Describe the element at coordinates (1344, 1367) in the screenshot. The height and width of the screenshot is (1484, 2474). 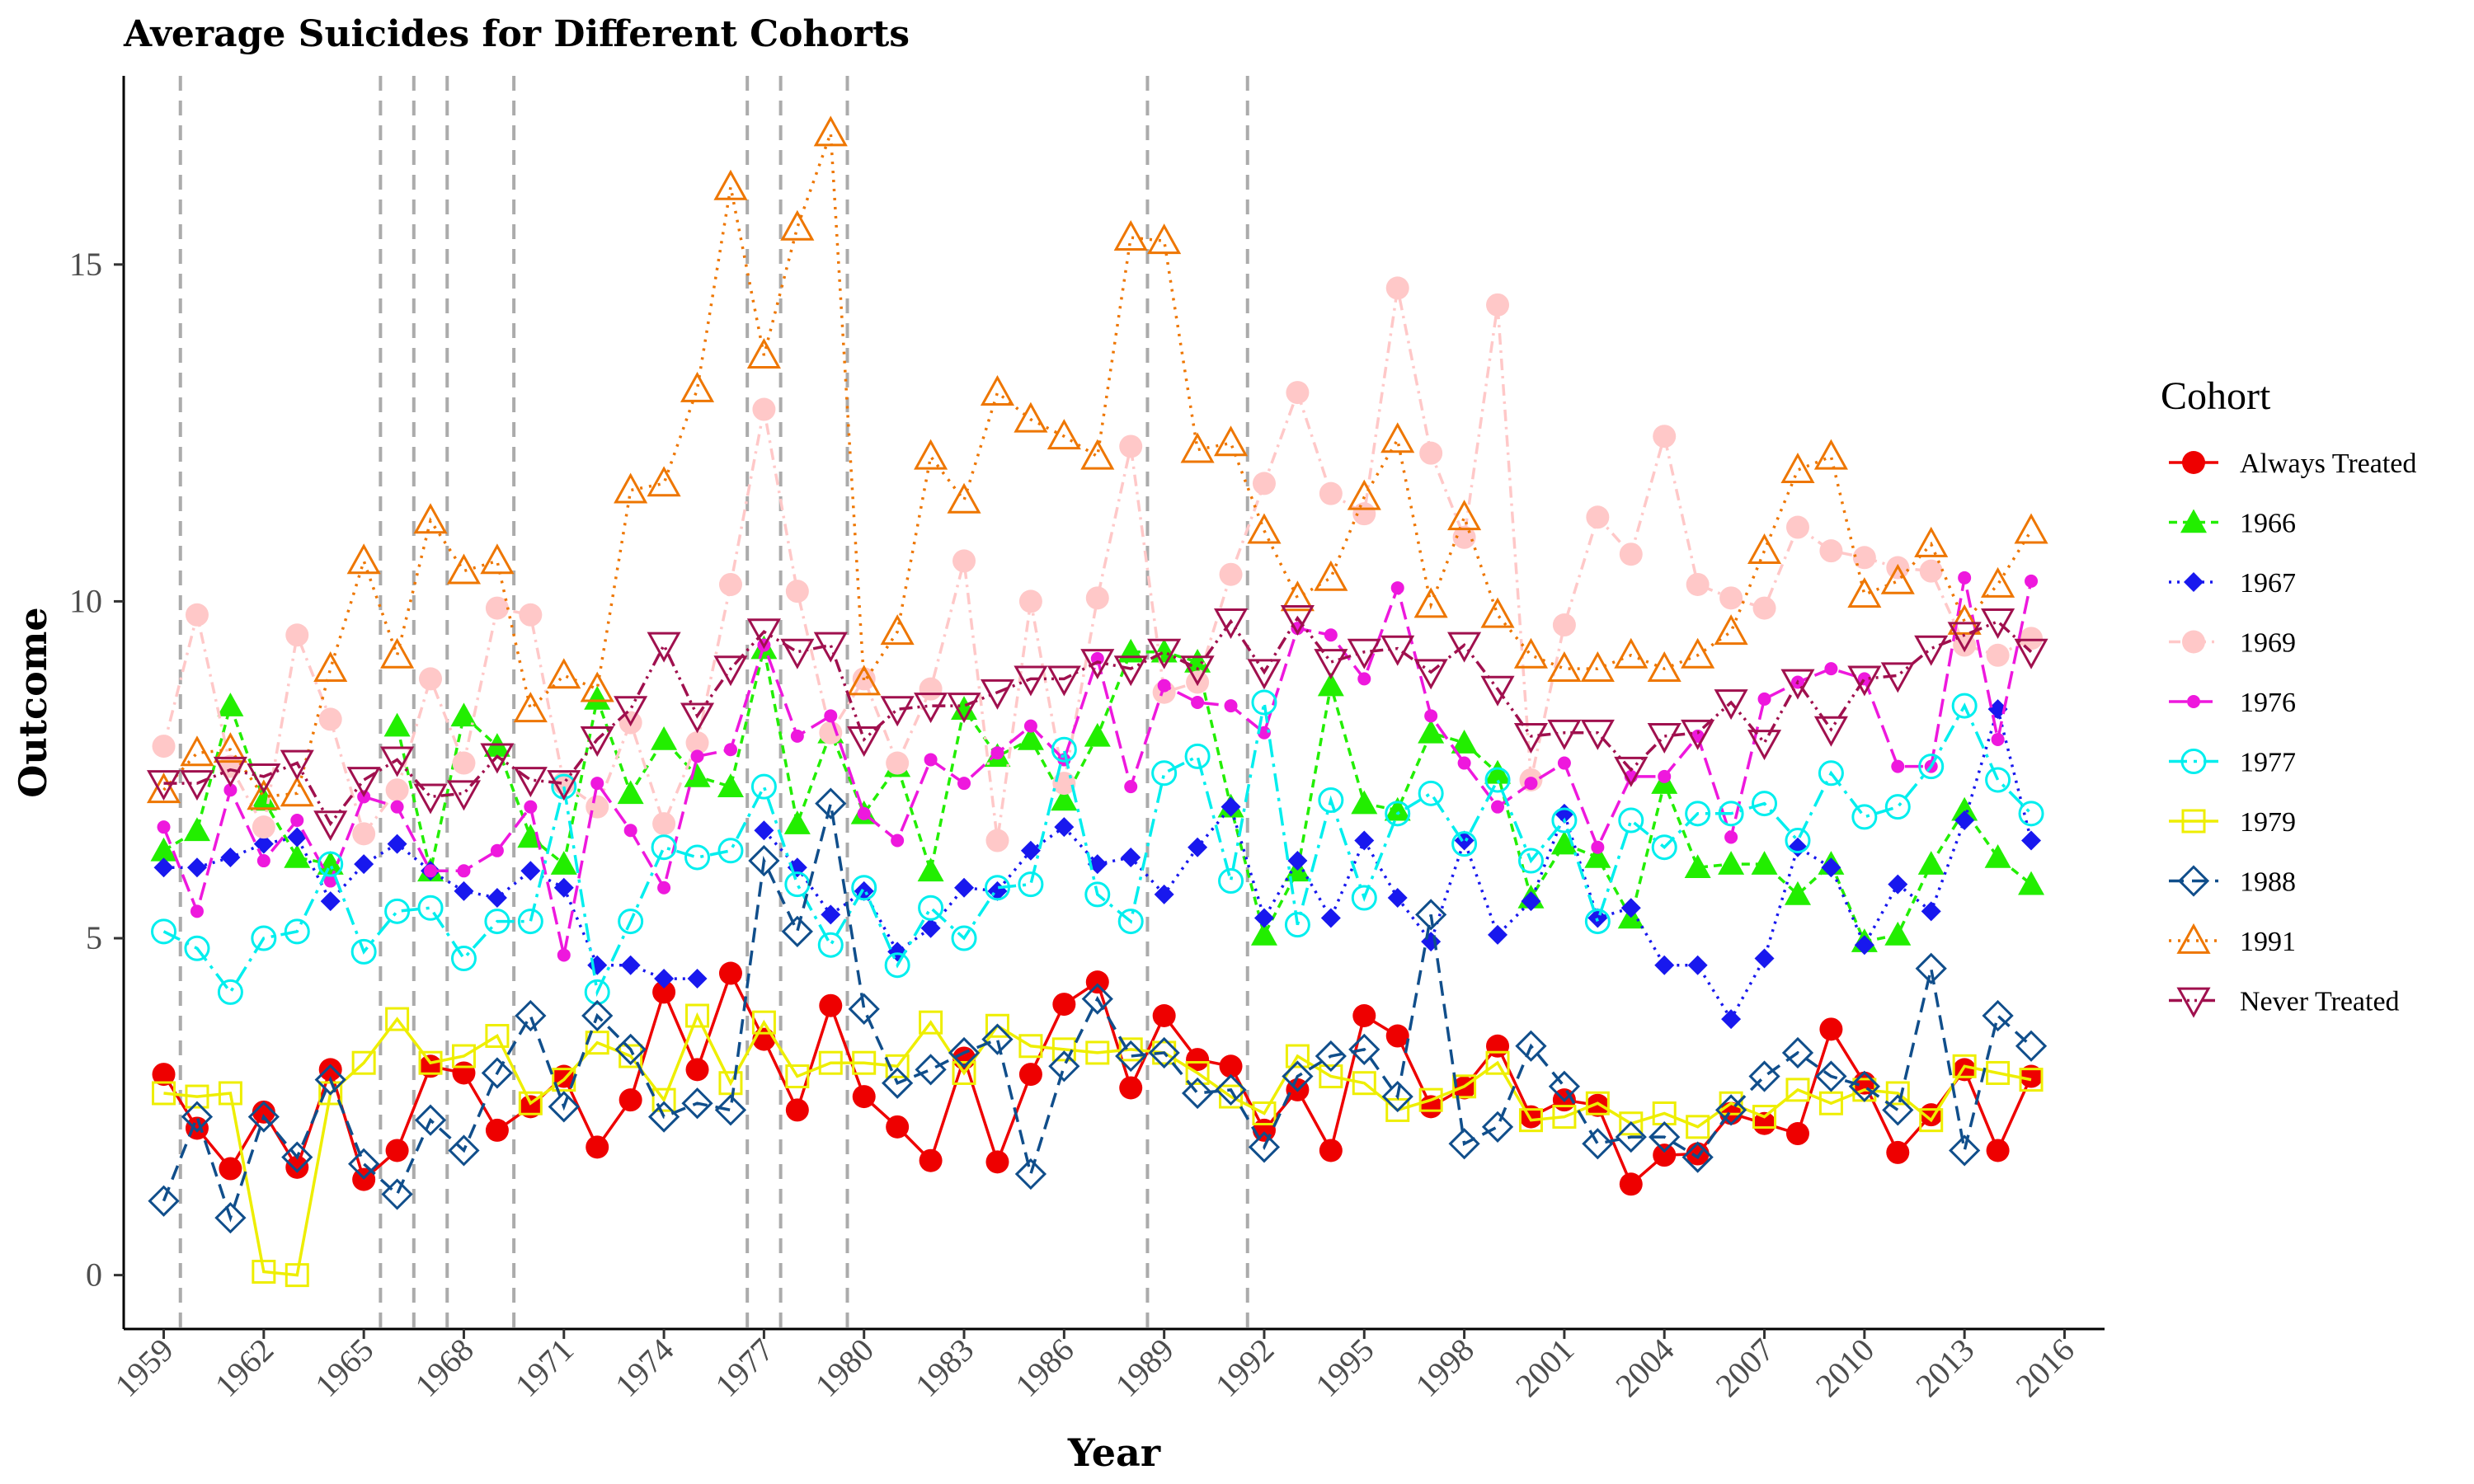
I see `x-tick-label: 1995` at that location.